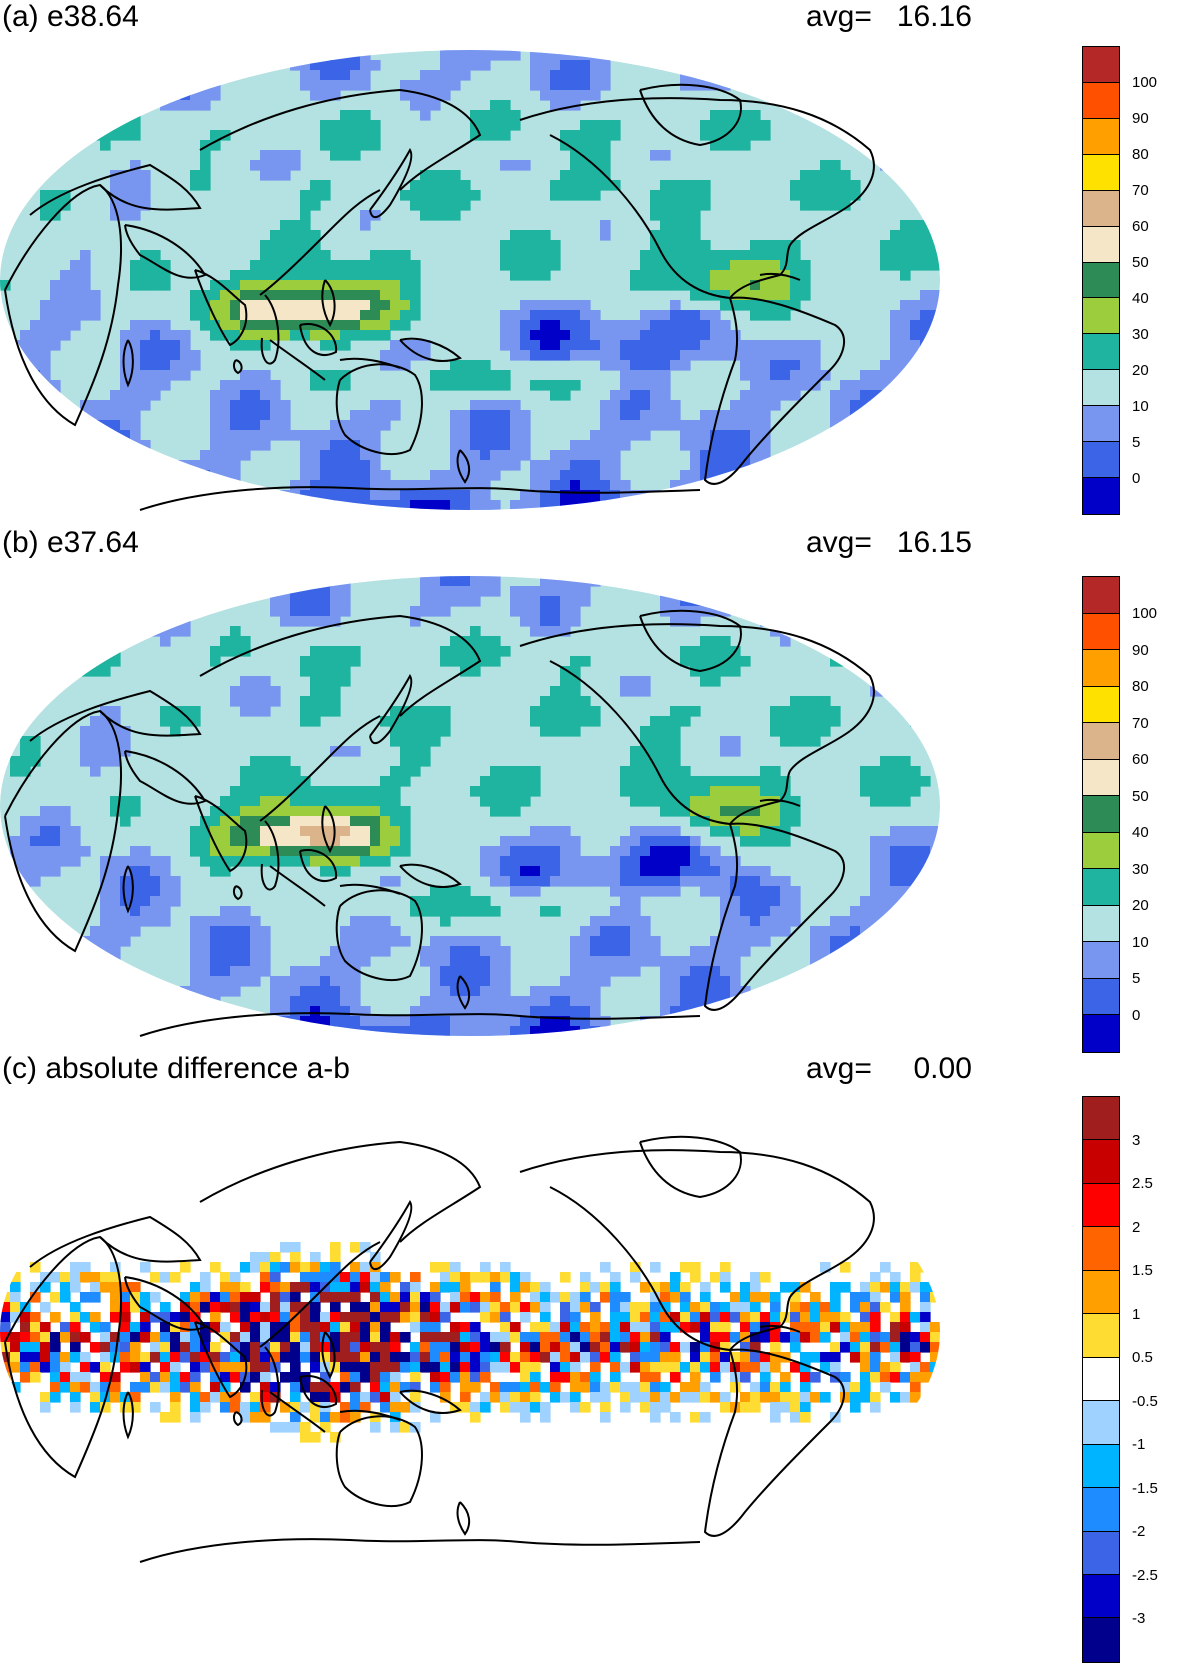 The height and width of the screenshot is (1677, 1189). I want to click on colorbar-label: 0.5, so click(1142, 1358).